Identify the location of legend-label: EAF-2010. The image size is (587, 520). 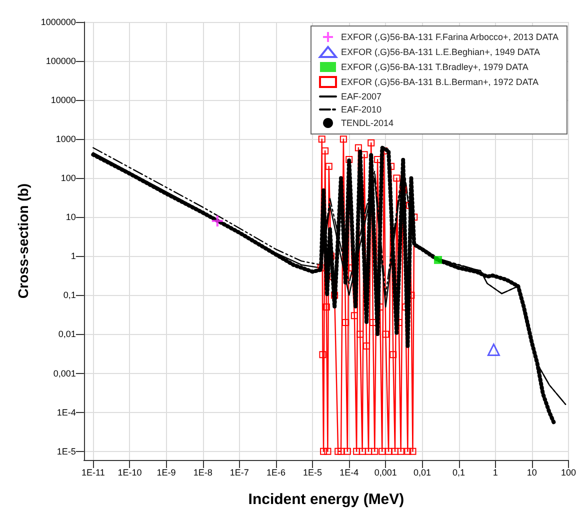
(361, 109).